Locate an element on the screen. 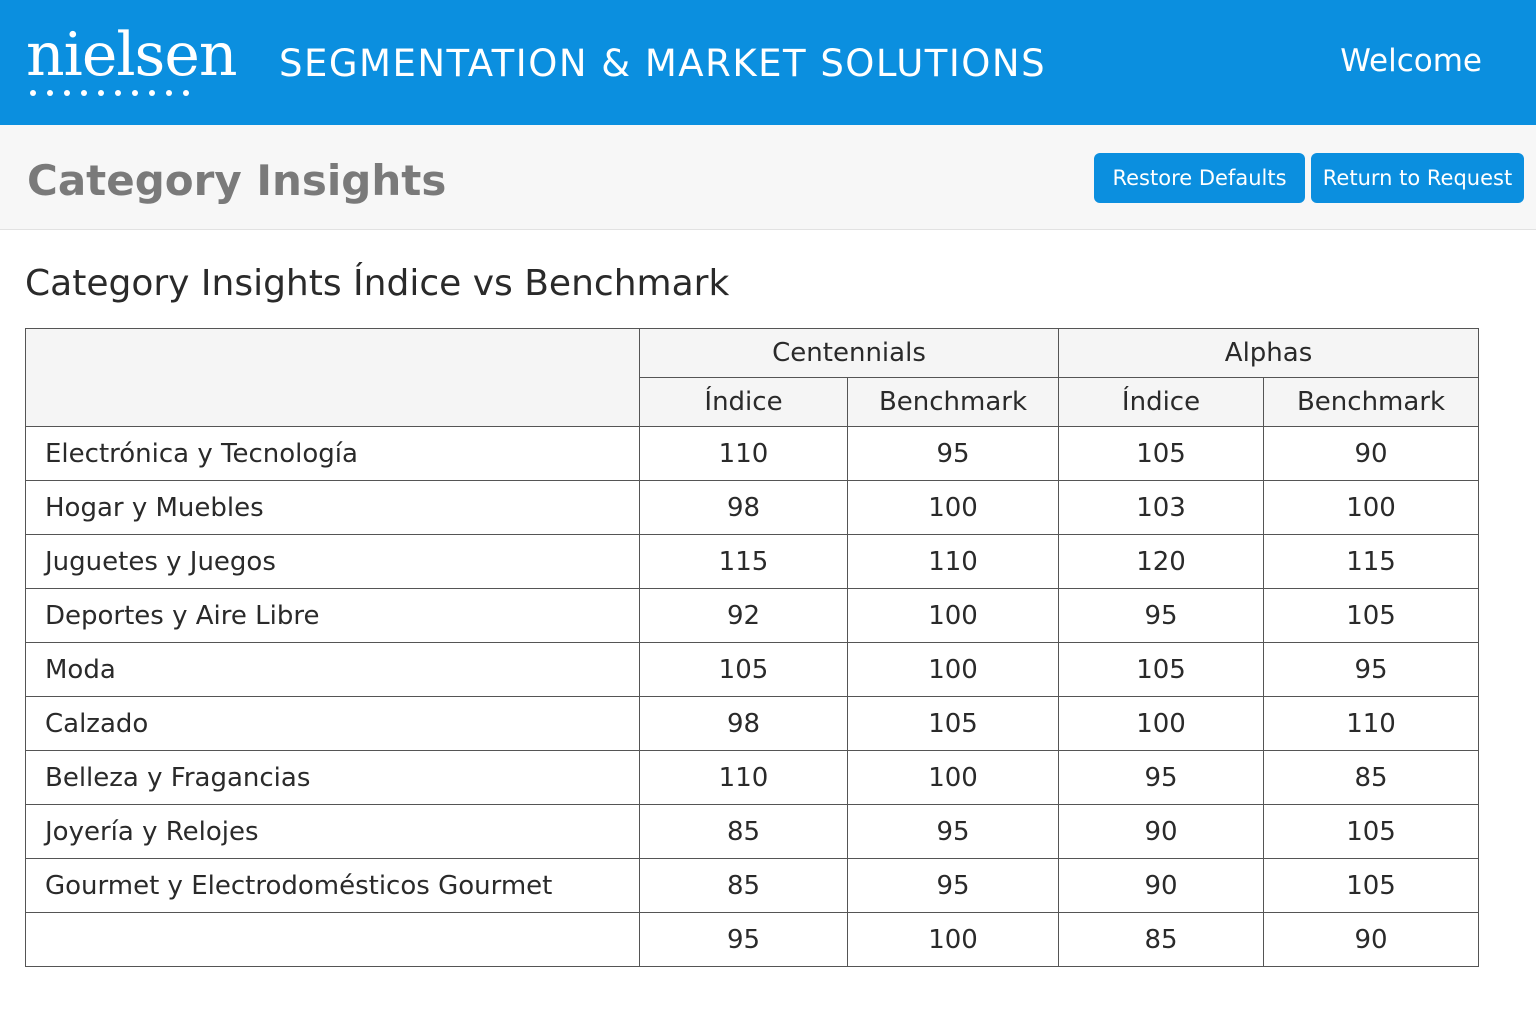 Image resolution: width=1536 pixels, height=1024 pixels. app-title: SEGMENTATION & MARKET SOLUTIONS is located at coordinates (663, 63).